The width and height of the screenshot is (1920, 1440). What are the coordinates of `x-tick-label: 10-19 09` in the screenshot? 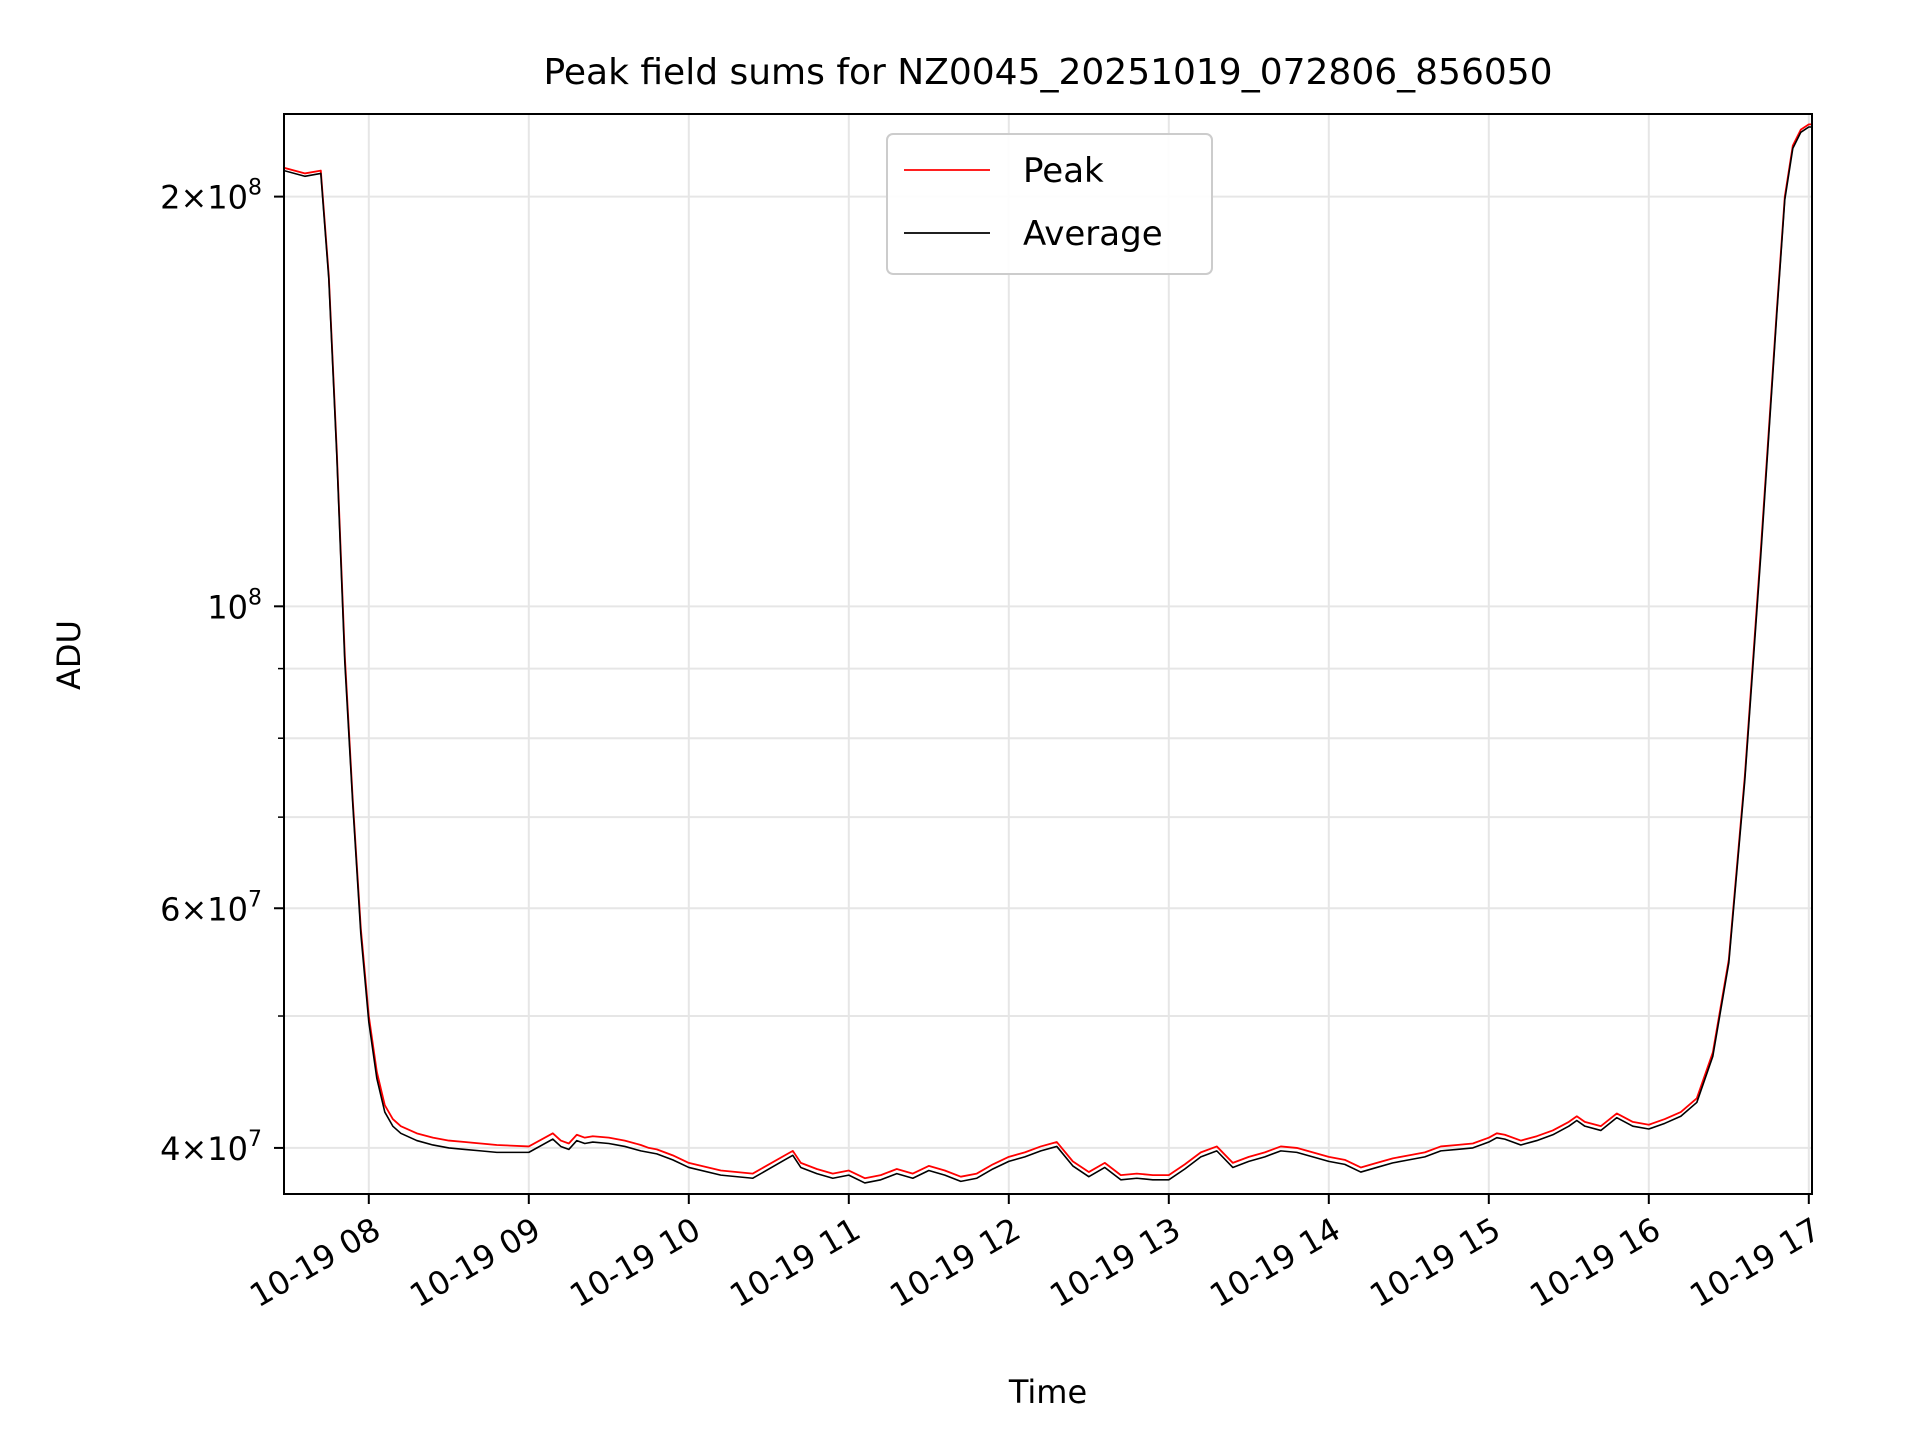 It's located at (475, 1262).